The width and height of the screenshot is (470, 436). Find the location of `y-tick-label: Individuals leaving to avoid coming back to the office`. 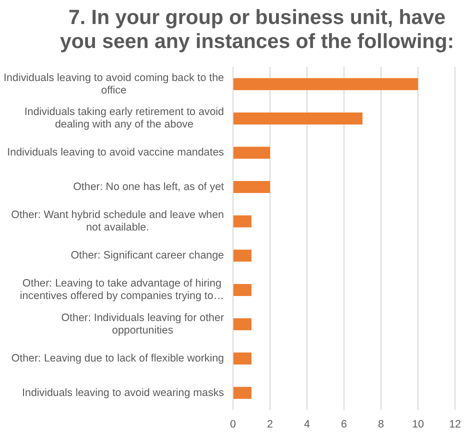

y-tick-label: Individuals leaving to avoid coming back to the office is located at coordinates (114, 84).